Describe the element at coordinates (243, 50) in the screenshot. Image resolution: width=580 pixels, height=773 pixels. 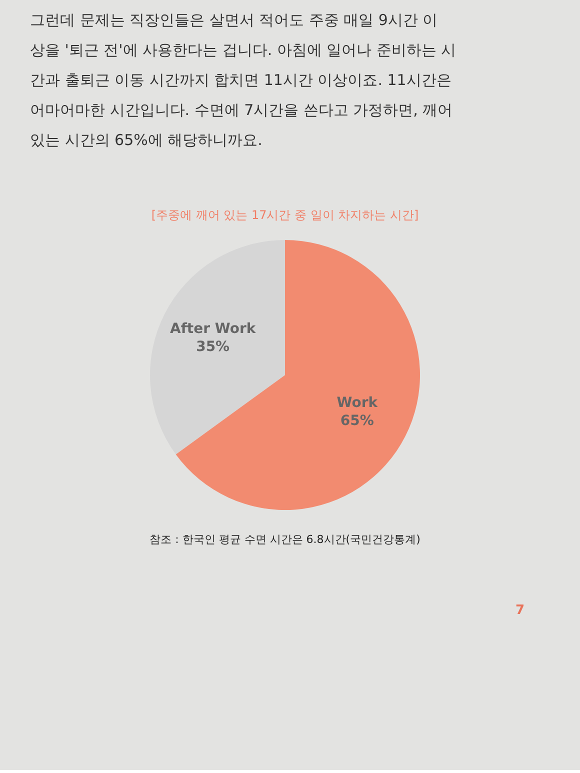
I see `text: 상을 '퇴근 전'에 사용한다는 겁니다. 아침에 일어나 준비하는 시` at that location.